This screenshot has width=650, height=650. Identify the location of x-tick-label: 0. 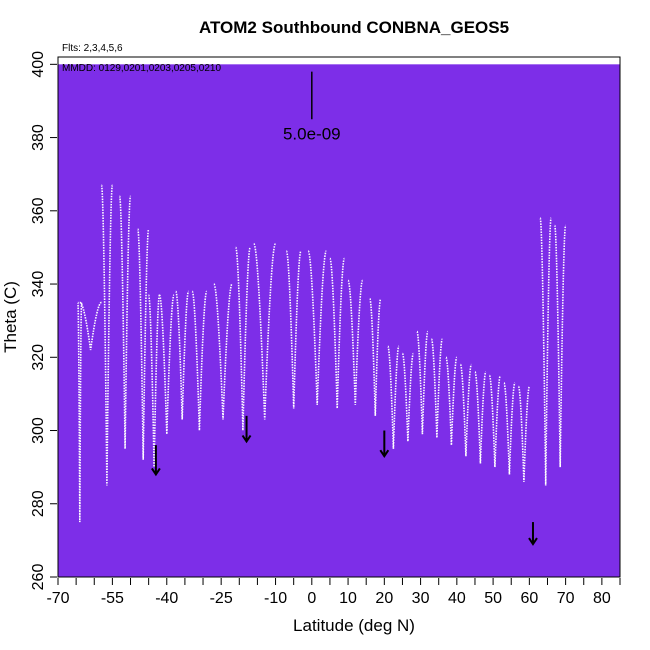
(311, 598).